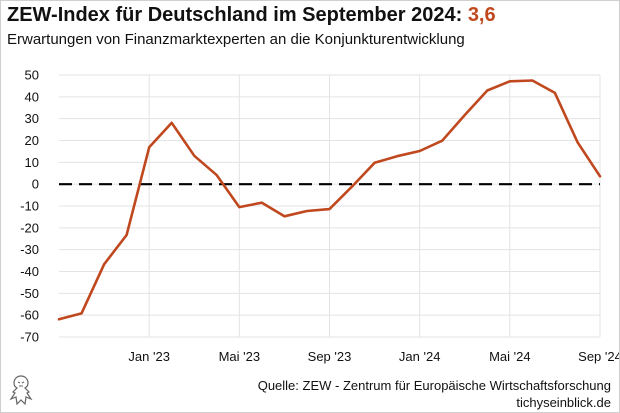  What do you see at coordinates (32, 140) in the screenshot?
I see `y-tick-label: 20` at bounding box center [32, 140].